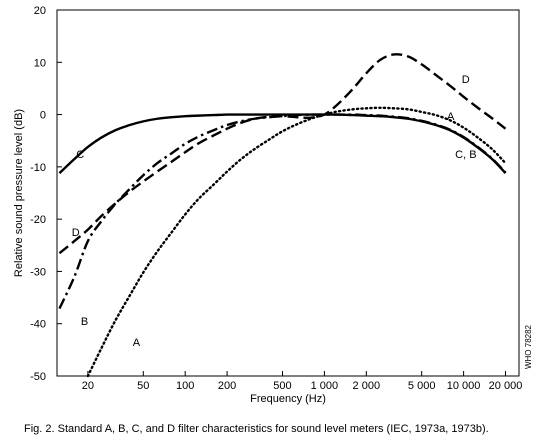 Image resolution: width=536 pixels, height=446 pixels. What do you see at coordinates (528, 346) in the screenshot?
I see `watermark: WHO 78282` at bounding box center [528, 346].